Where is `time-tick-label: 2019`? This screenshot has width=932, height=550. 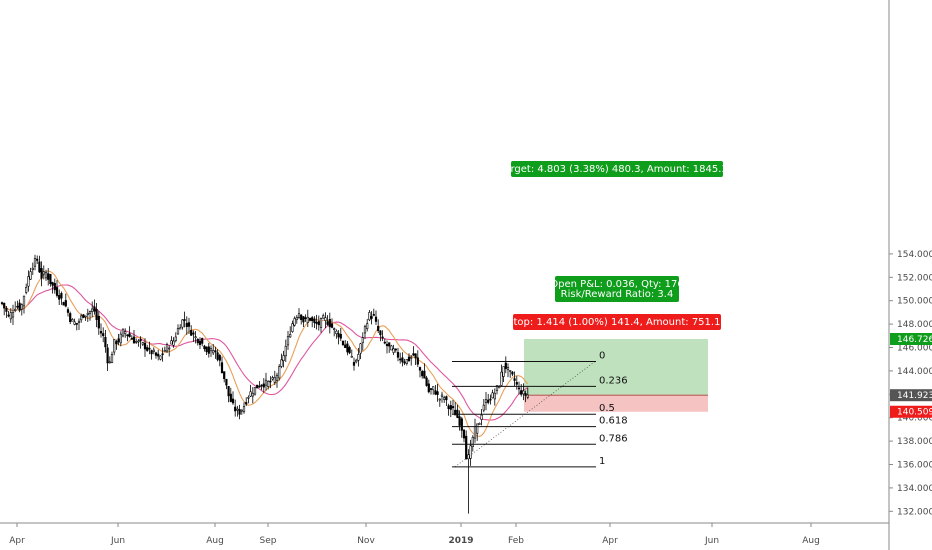 time-tick-label: 2019 is located at coordinates (460, 541).